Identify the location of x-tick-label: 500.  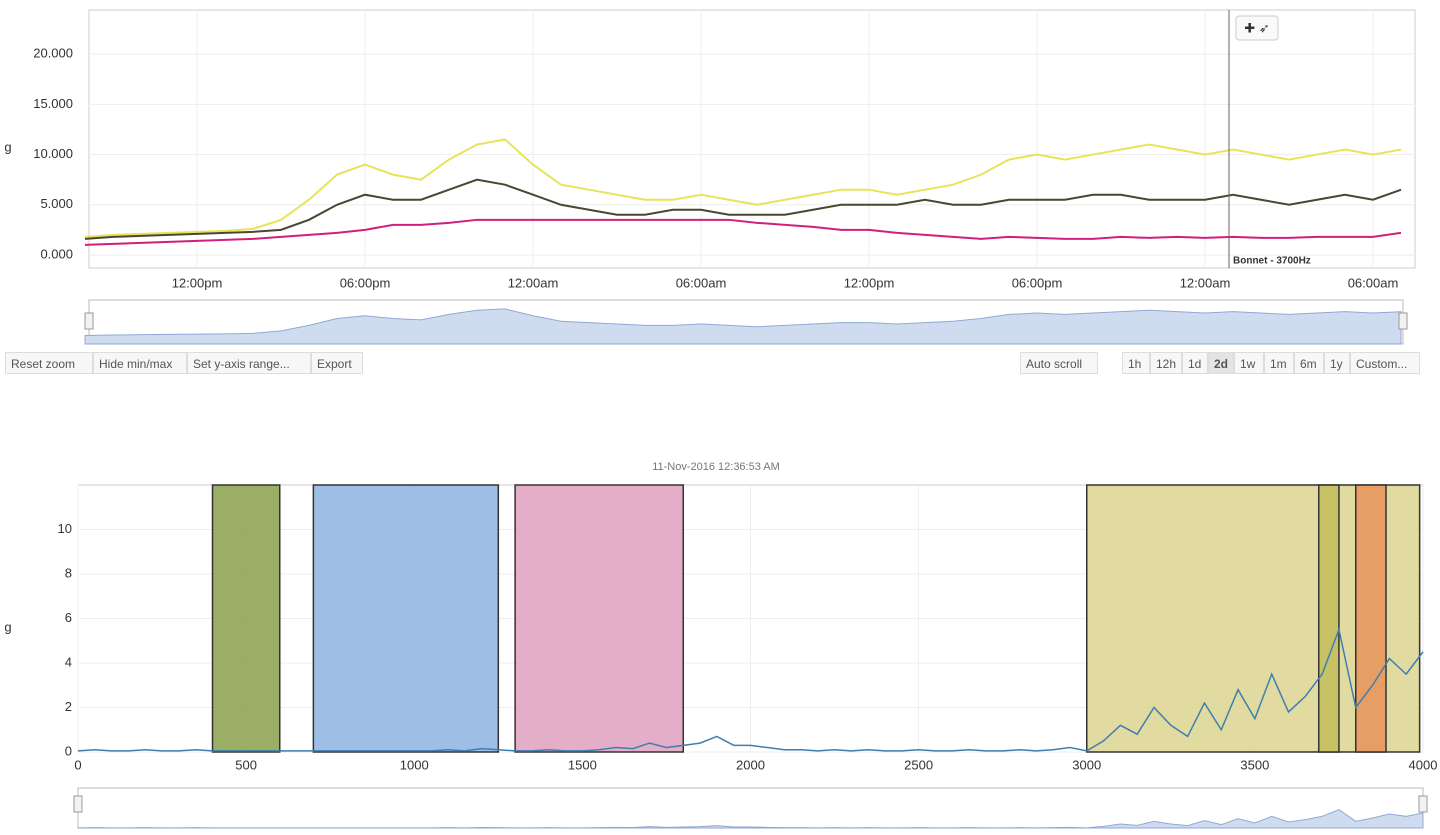
(246, 764).